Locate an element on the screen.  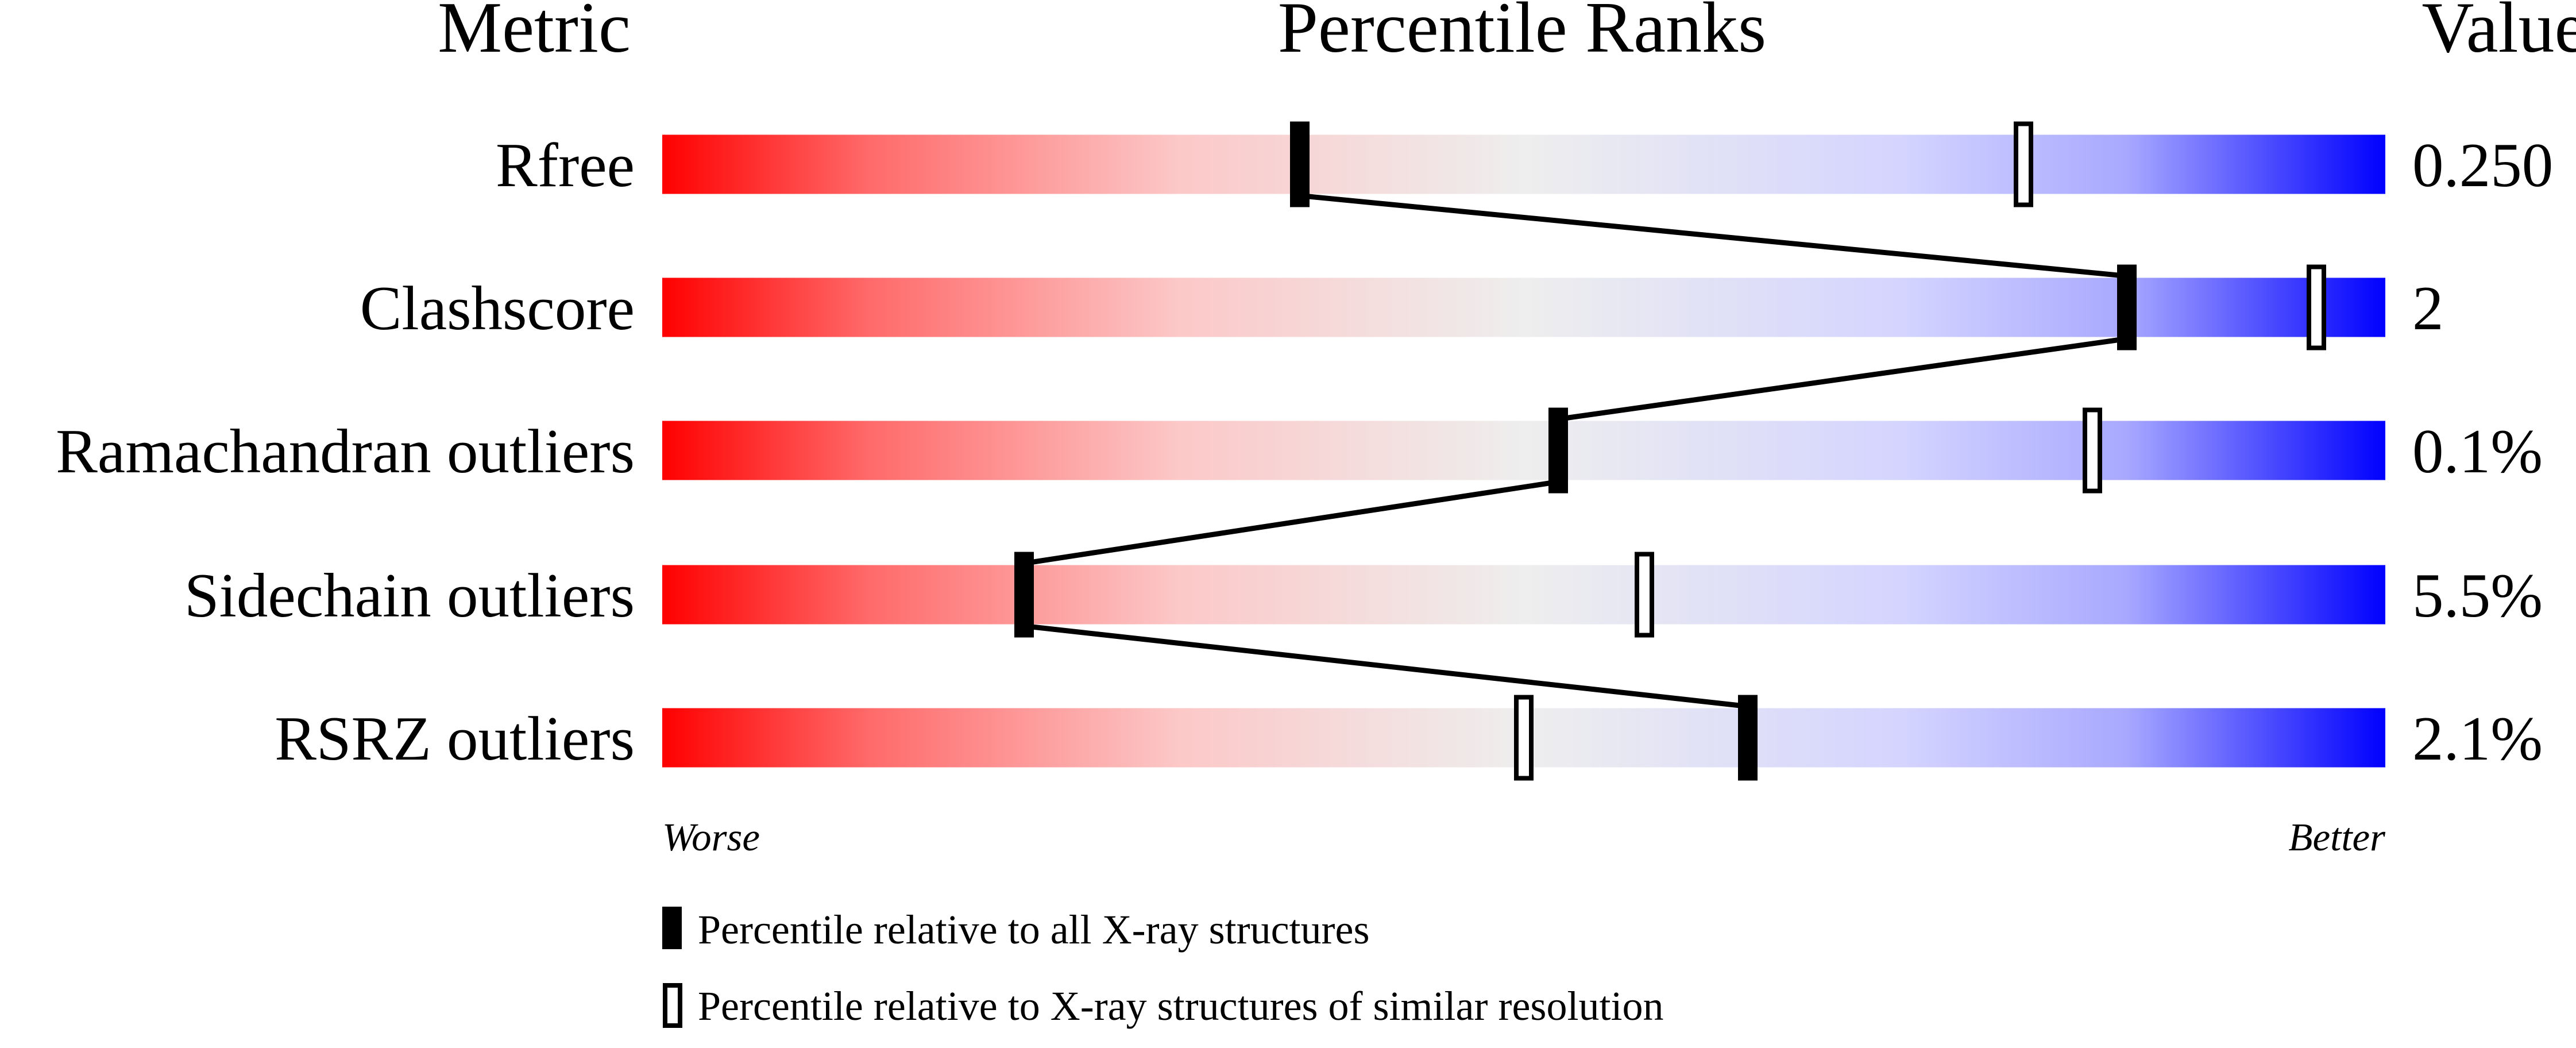
metric-label: Sidechain outliers is located at coordinates (409, 595).